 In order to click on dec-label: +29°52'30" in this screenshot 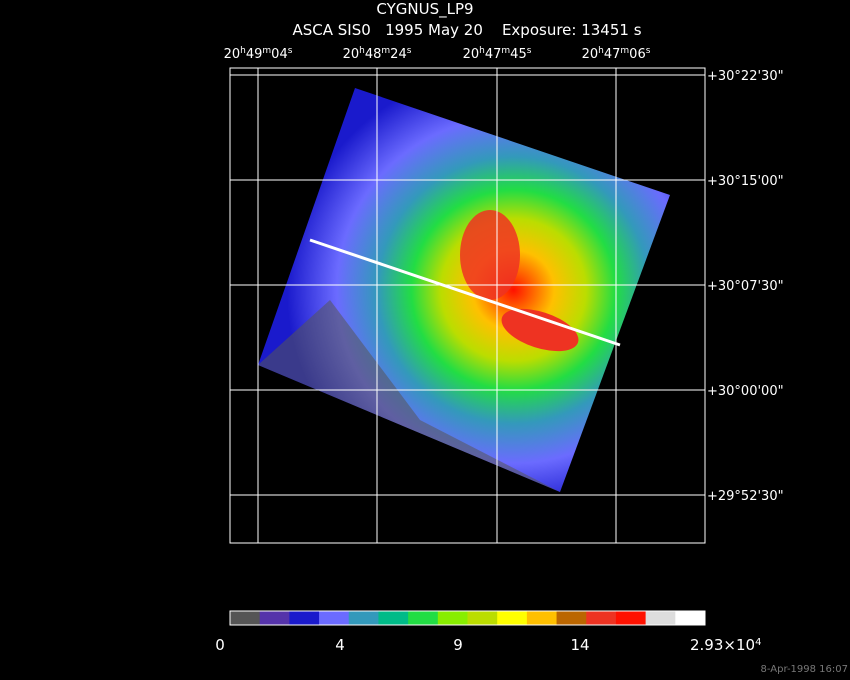, I will do `click(745, 496)`.